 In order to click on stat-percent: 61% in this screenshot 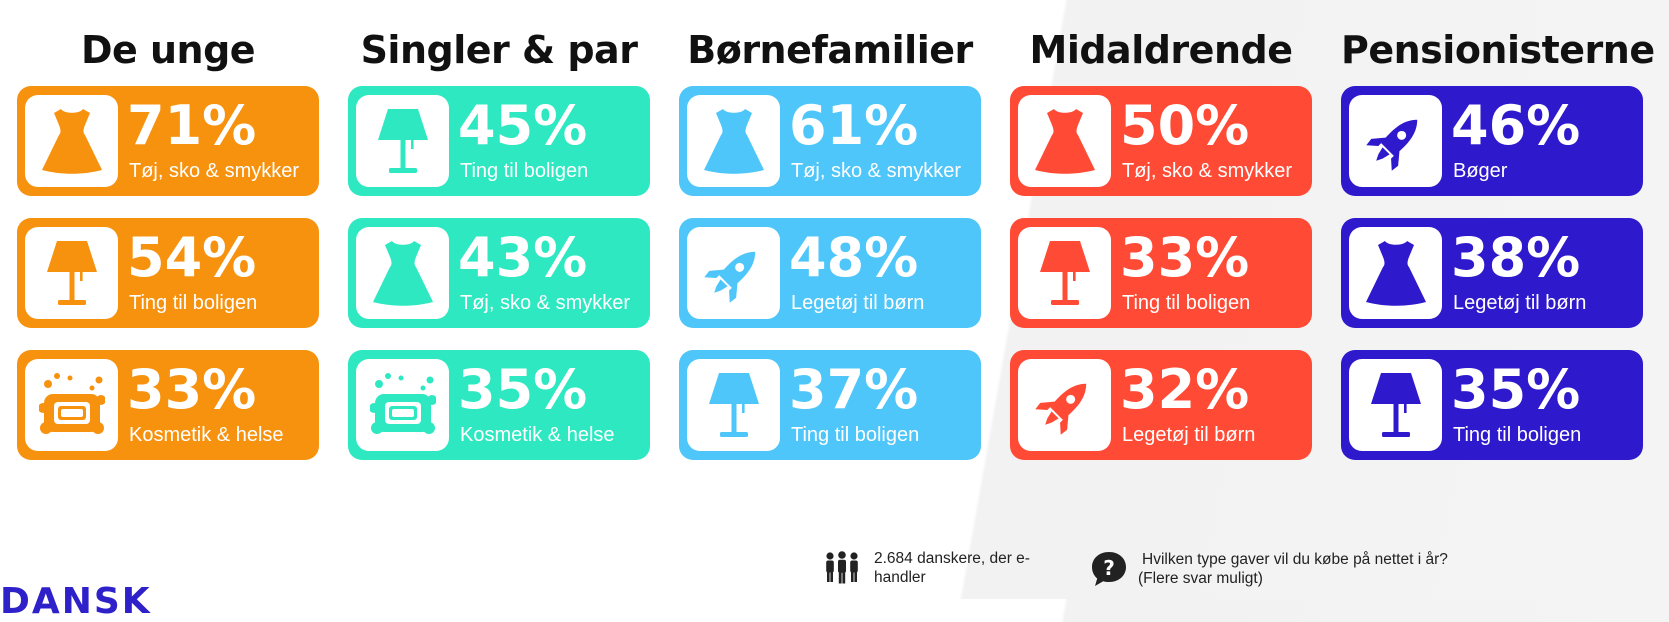, I will do `click(854, 125)`.